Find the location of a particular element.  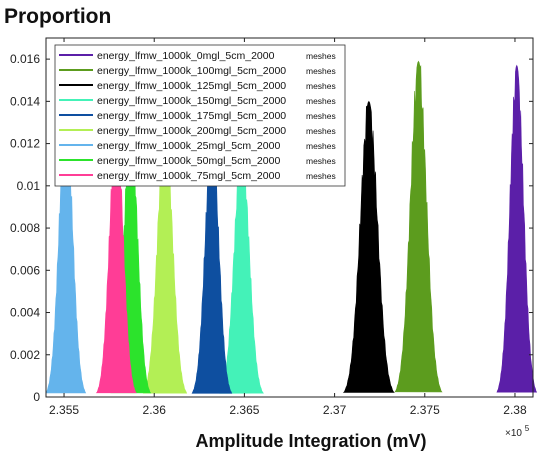

legend-label: energy_lfmw_1000k_100mgl_5cm_2000 is located at coordinates (191, 71).